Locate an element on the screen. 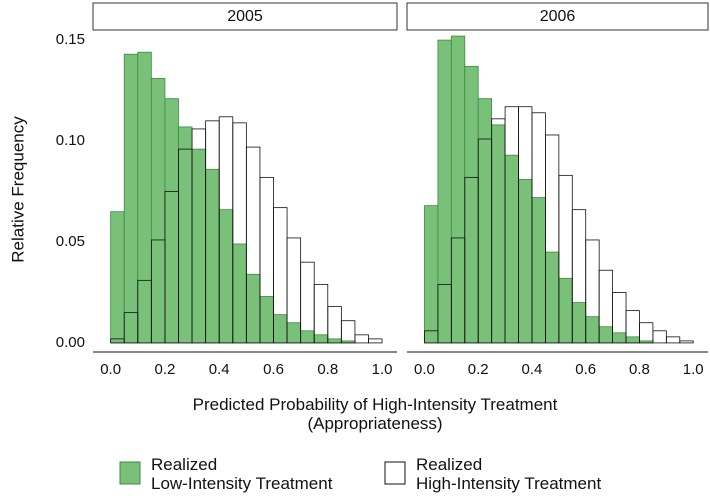 The image size is (710, 501). y-axis-label: Relative Frequency is located at coordinates (18, 189).